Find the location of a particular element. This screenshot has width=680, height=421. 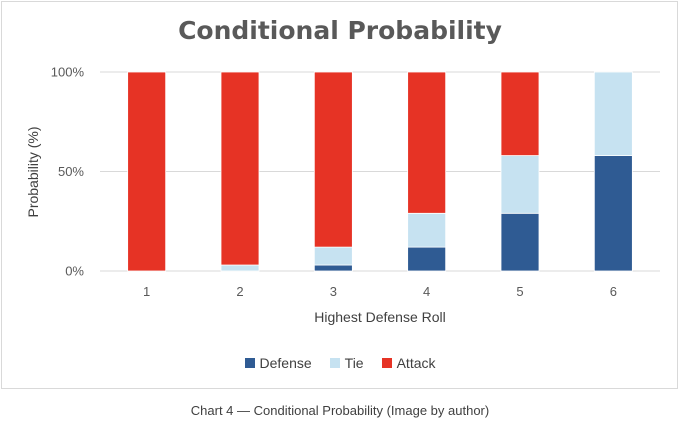

x-tick-label: 6 is located at coordinates (613, 291).